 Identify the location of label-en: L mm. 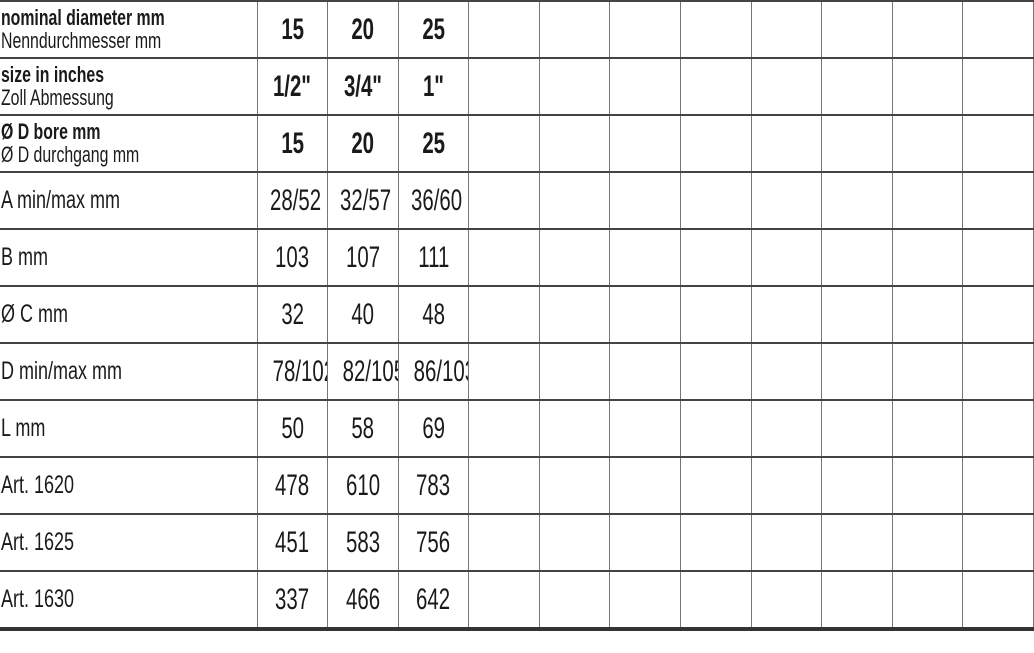
(23, 427).